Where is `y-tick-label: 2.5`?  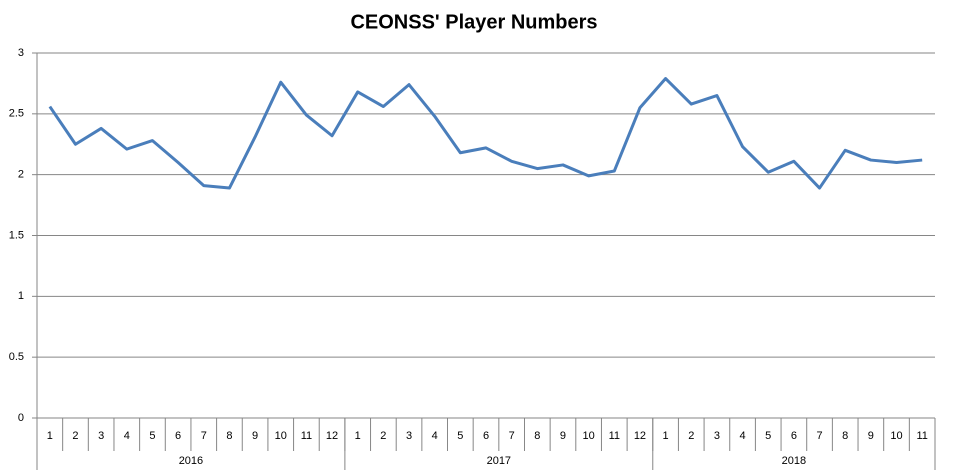
y-tick-label: 2.5 is located at coordinates (16, 114).